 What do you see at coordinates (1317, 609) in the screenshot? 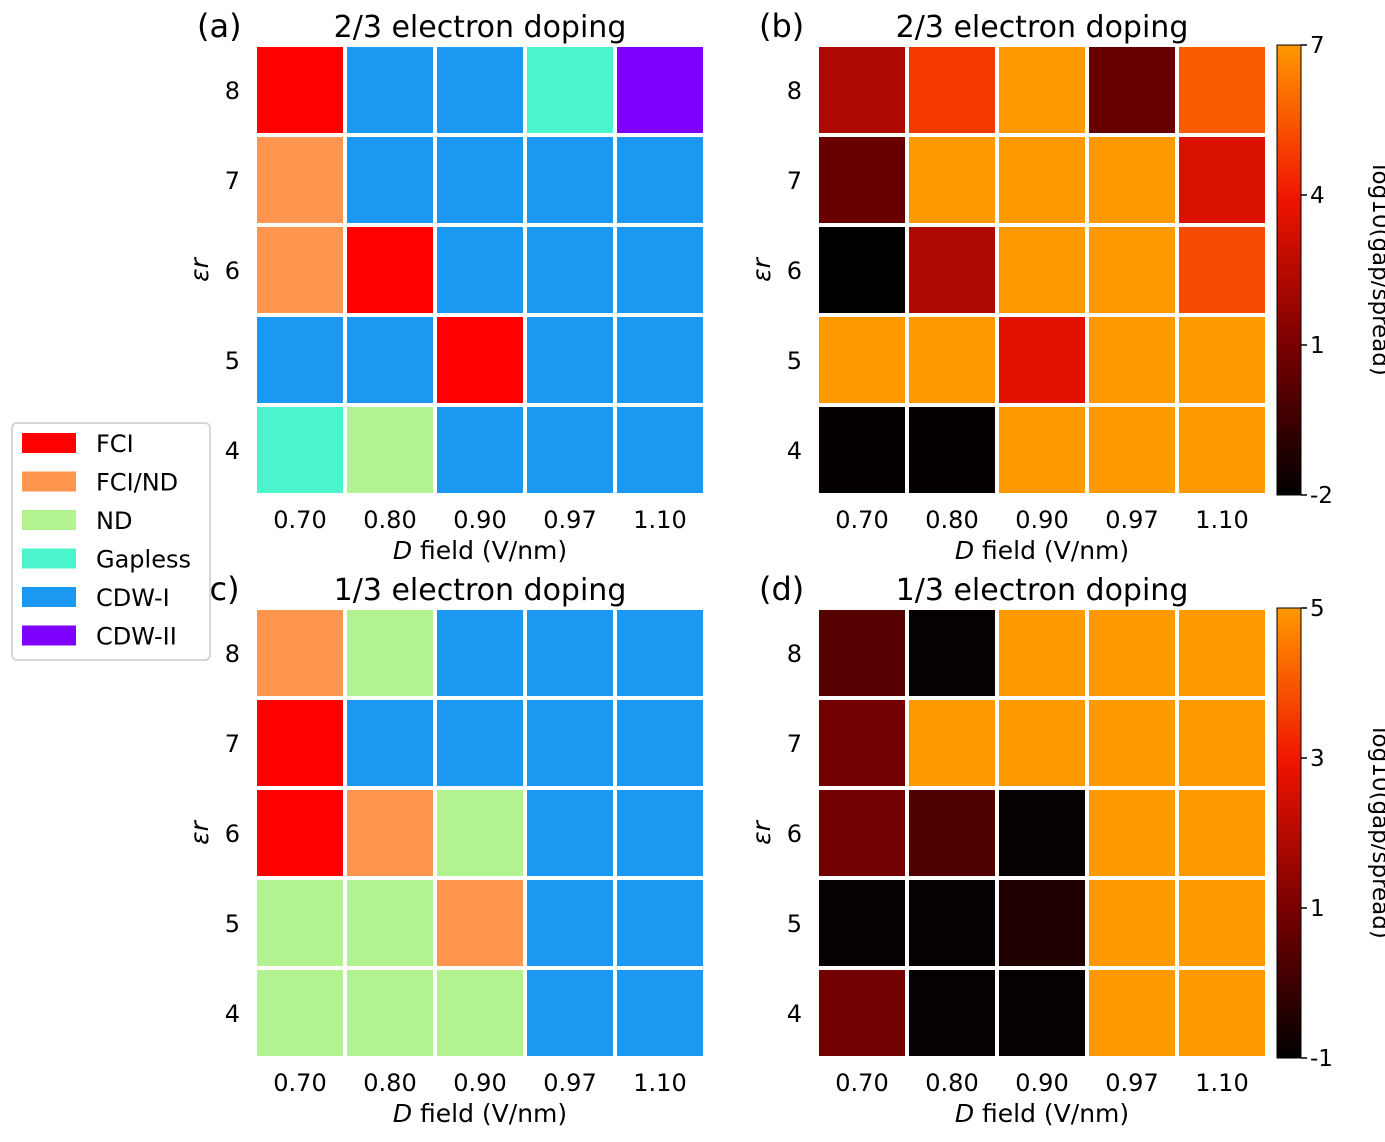
I see `colorbar-tick-label: 5` at bounding box center [1317, 609].